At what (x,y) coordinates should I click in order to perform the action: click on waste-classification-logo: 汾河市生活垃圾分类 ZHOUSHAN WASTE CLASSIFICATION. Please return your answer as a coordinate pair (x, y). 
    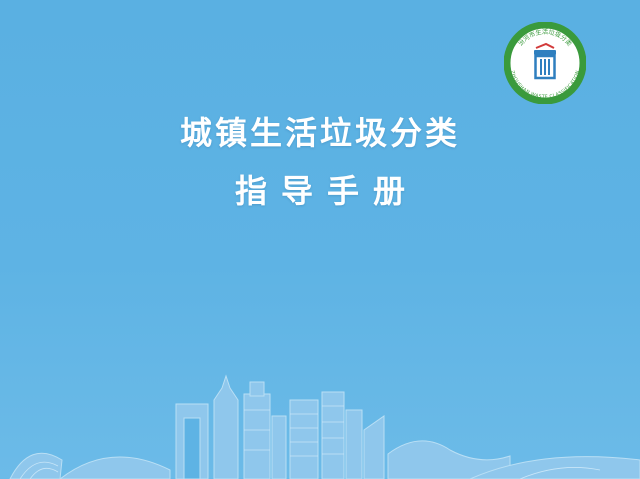
    Looking at the image, I should click on (545, 63).